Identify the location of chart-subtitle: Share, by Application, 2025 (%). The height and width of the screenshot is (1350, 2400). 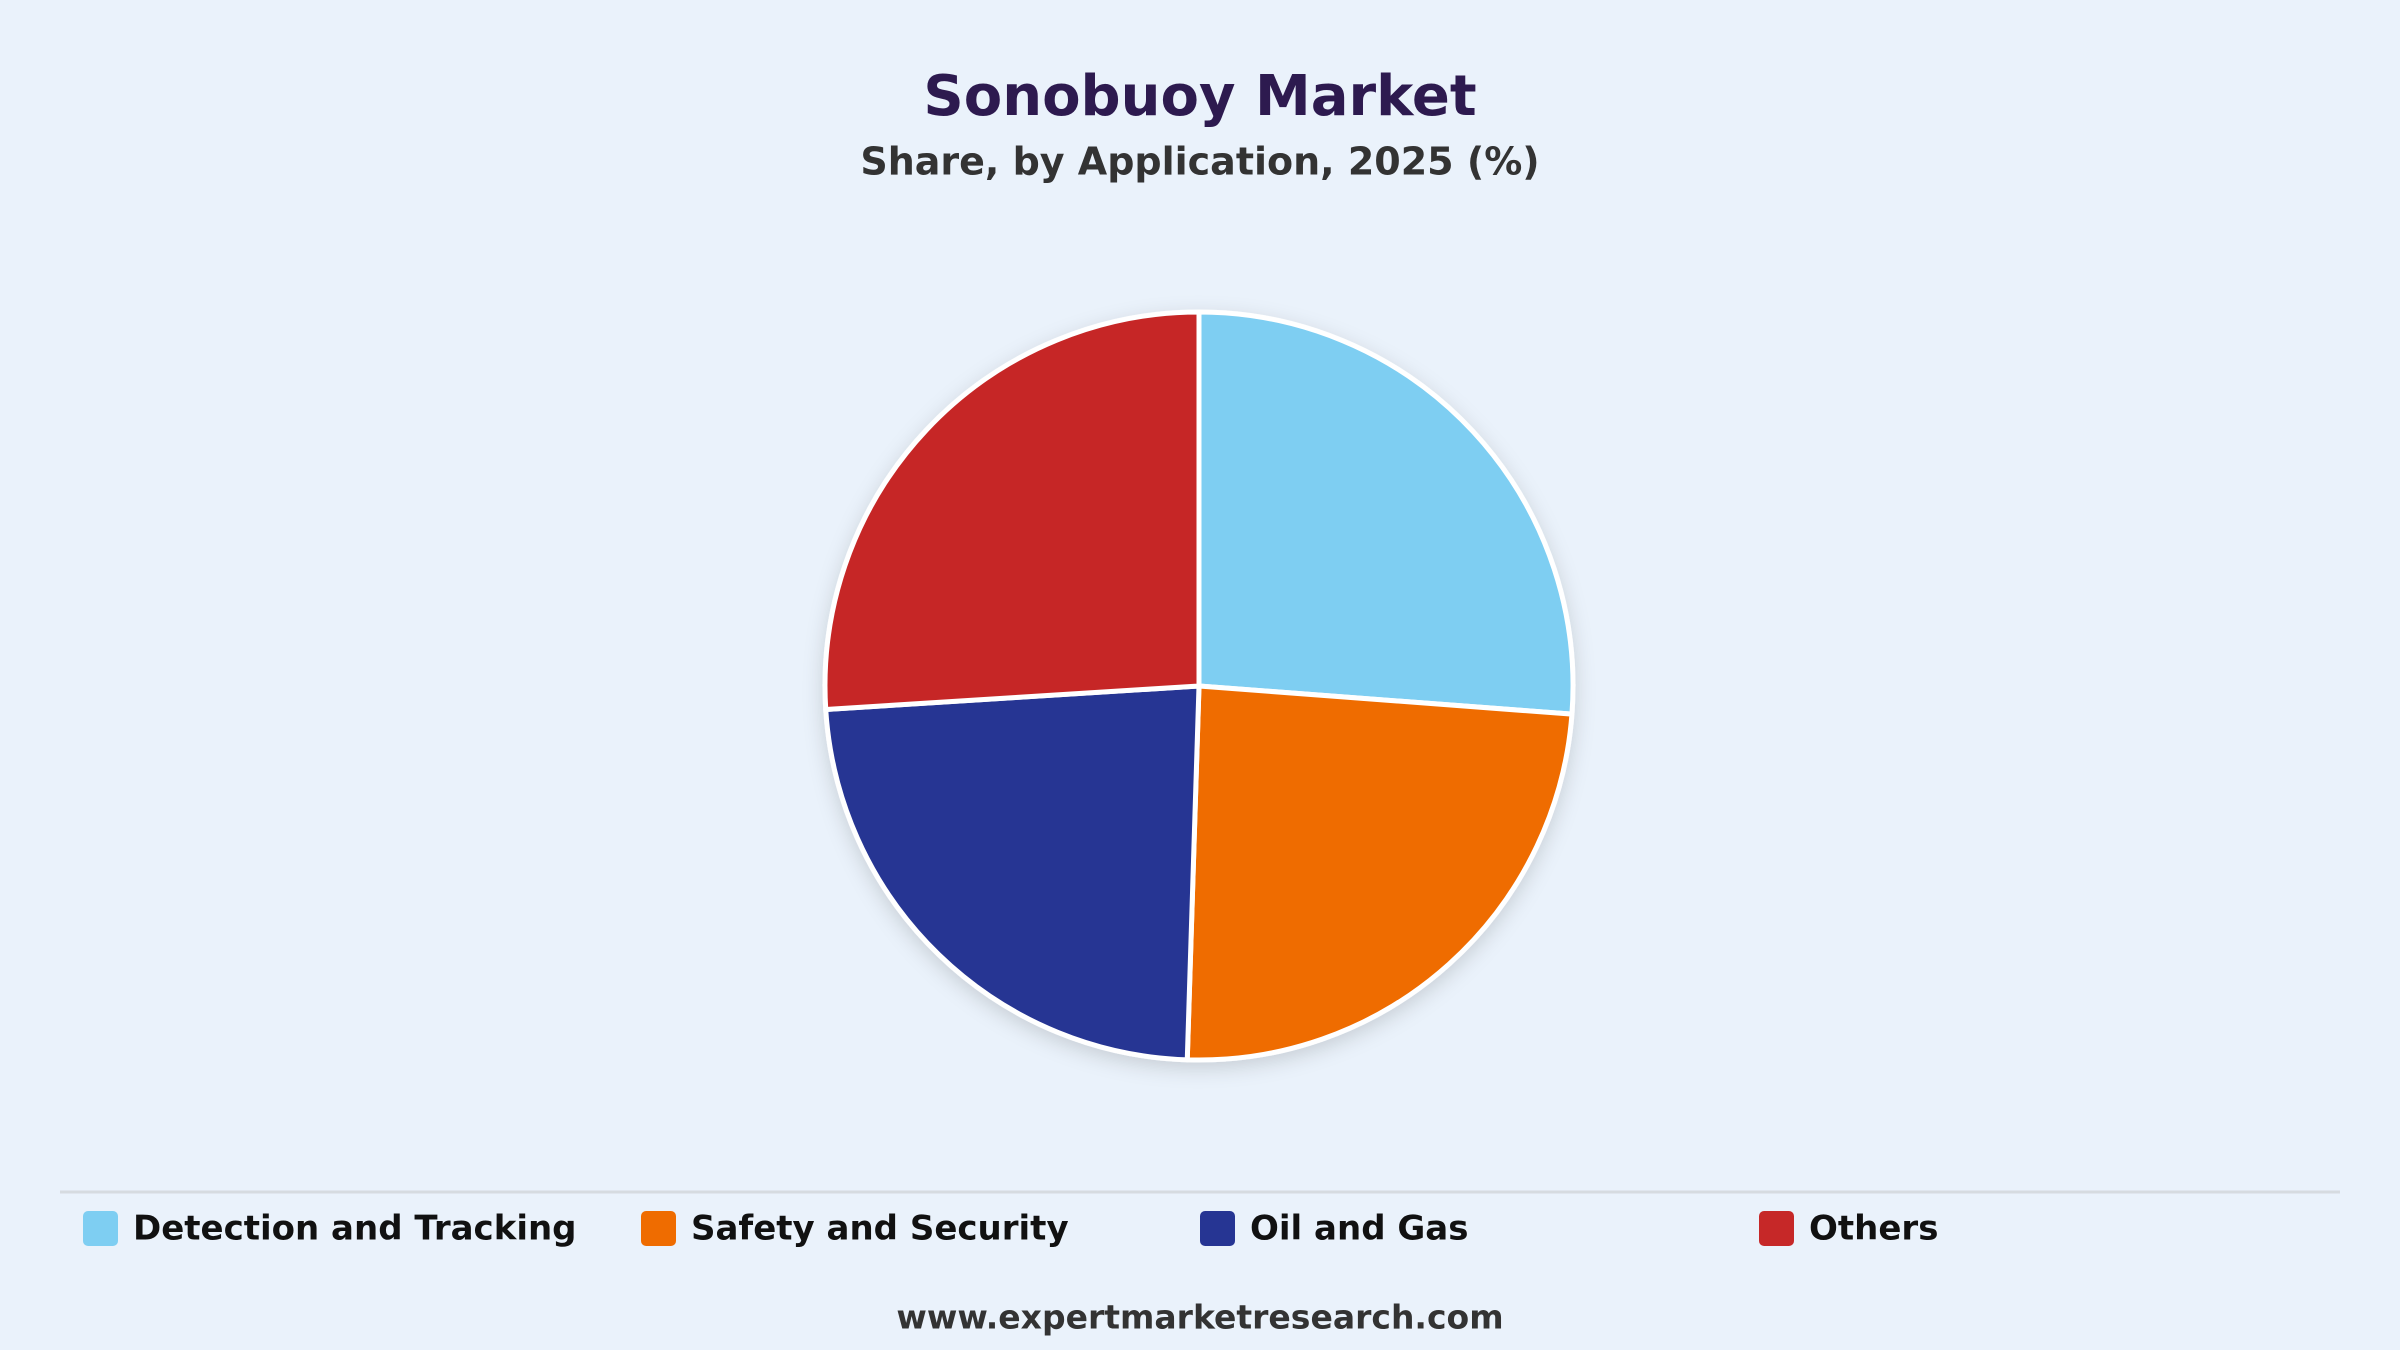
(1199, 162).